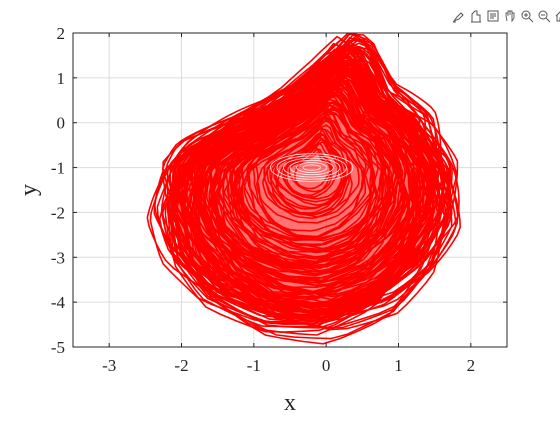 Image resolution: width=560 pixels, height=425 pixels. I want to click on y-tick-label: 1, so click(61, 78).